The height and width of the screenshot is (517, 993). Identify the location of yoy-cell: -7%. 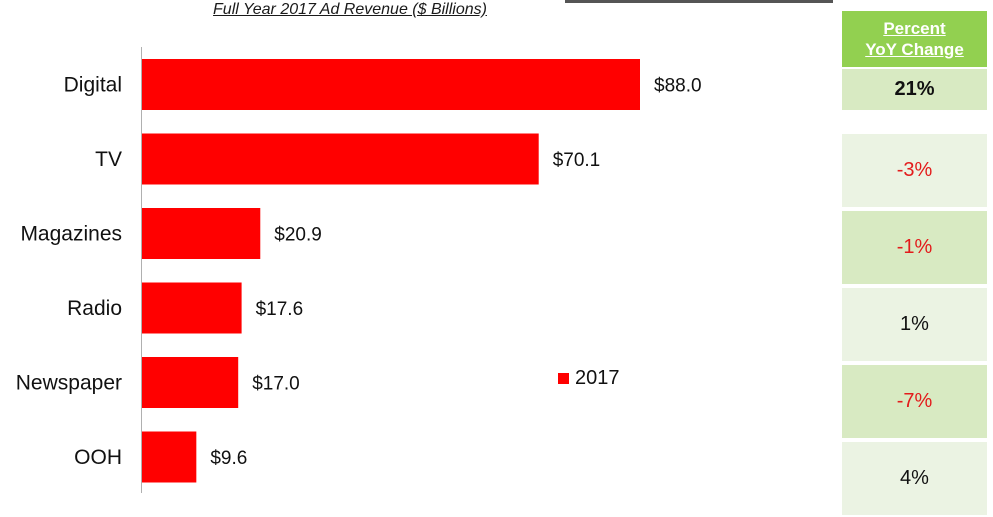
(914, 402).